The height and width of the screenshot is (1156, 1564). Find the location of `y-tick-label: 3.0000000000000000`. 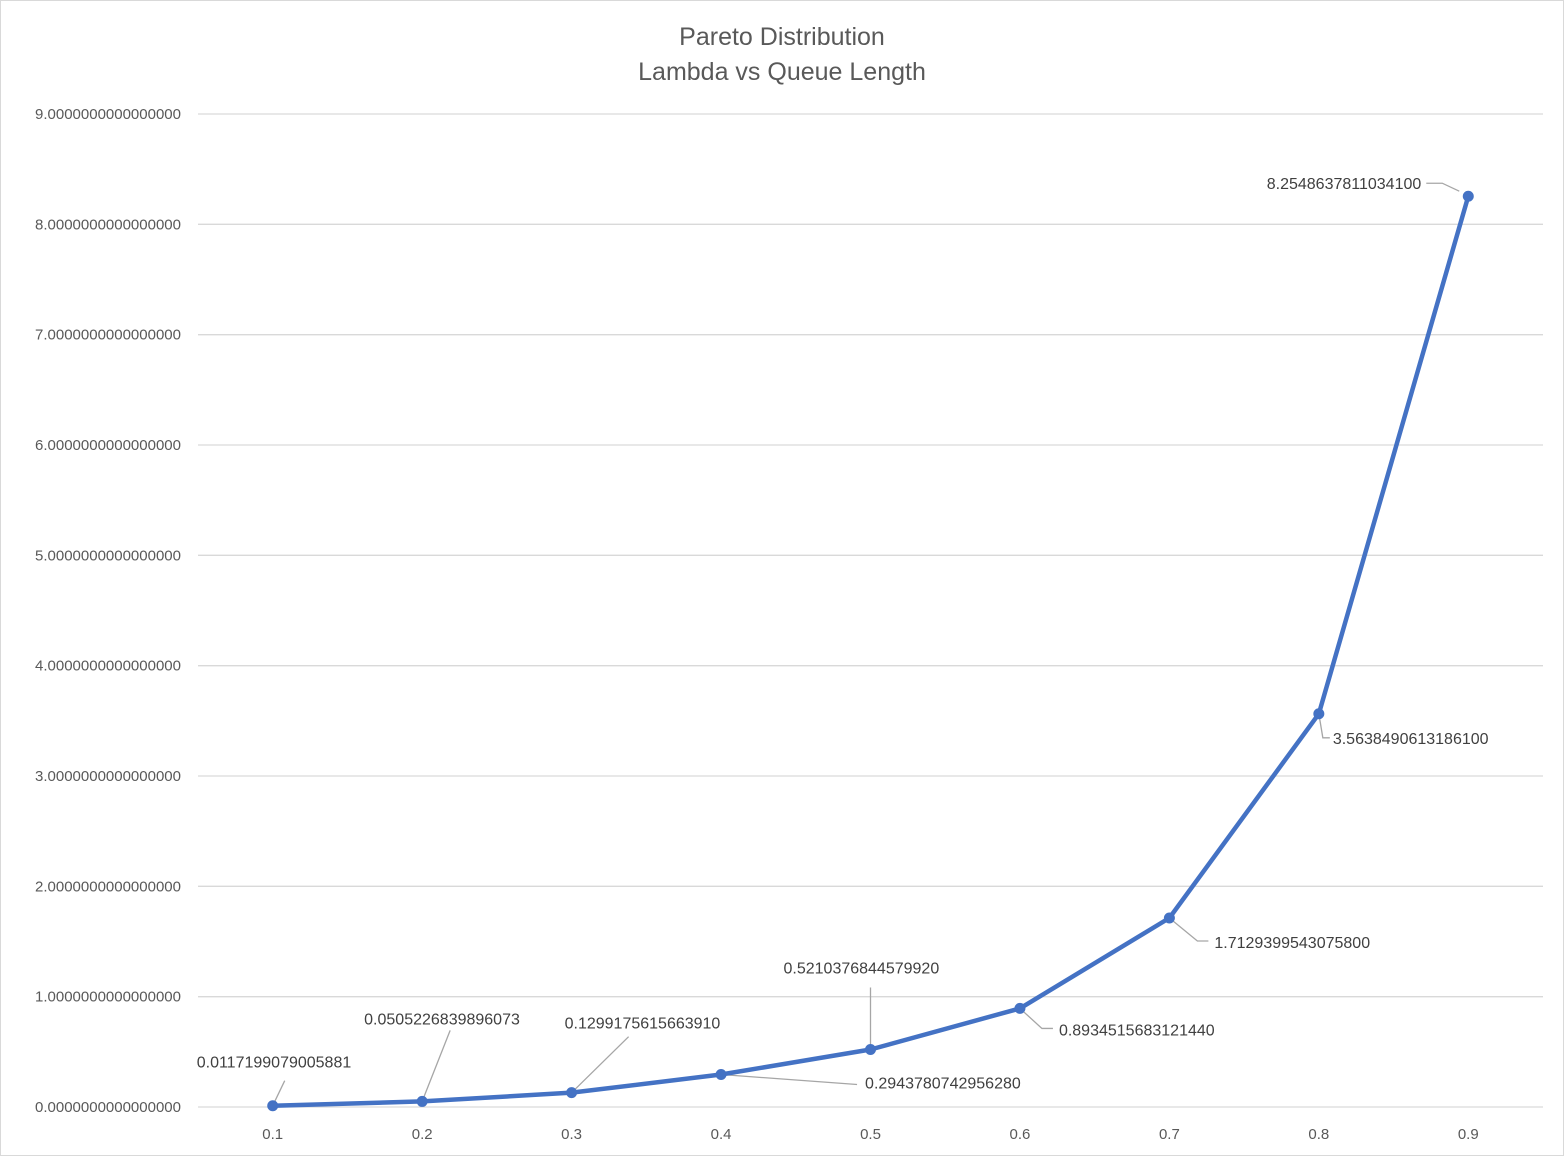

y-tick-label: 3.0000000000000000 is located at coordinates (108, 776).